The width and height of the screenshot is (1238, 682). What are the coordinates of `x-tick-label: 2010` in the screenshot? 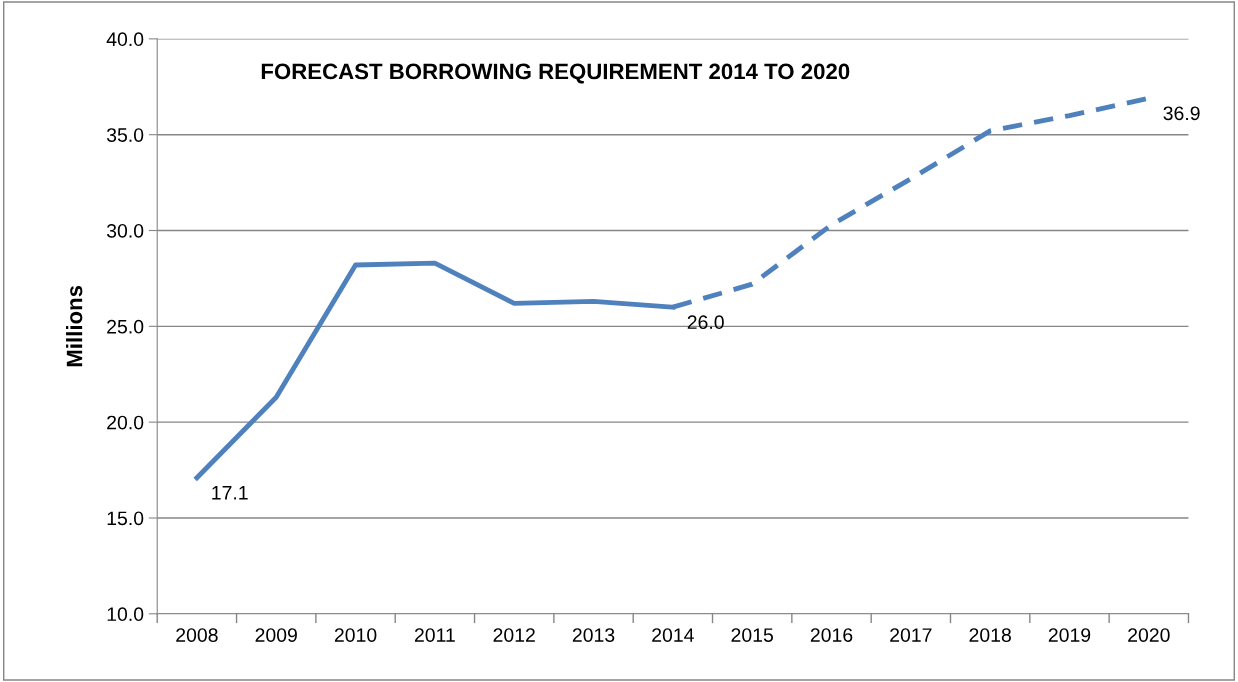 It's located at (355, 635).